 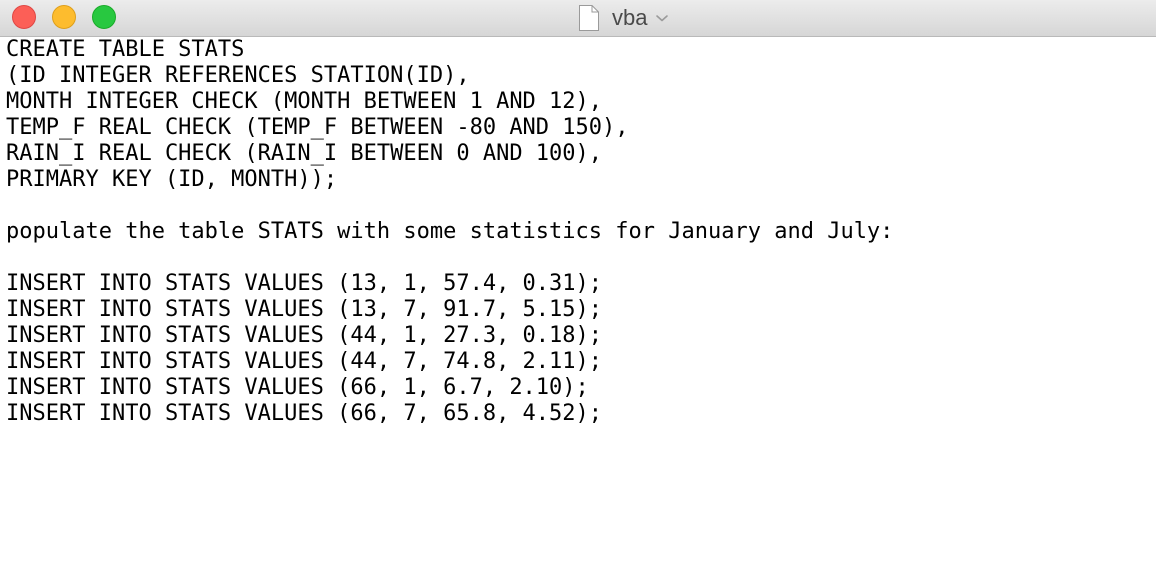 I want to click on minimize-button, so click(x=64, y=17).